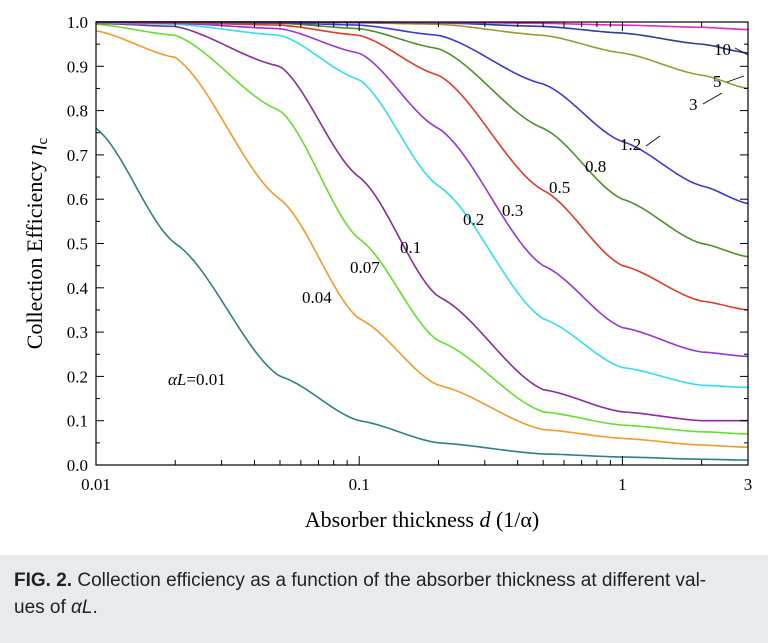 The width and height of the screenshot is (768, 643). Describe the element at coordinates (77, 111) in the screenshot. I see `y-tick-label: 0.8` at that location.